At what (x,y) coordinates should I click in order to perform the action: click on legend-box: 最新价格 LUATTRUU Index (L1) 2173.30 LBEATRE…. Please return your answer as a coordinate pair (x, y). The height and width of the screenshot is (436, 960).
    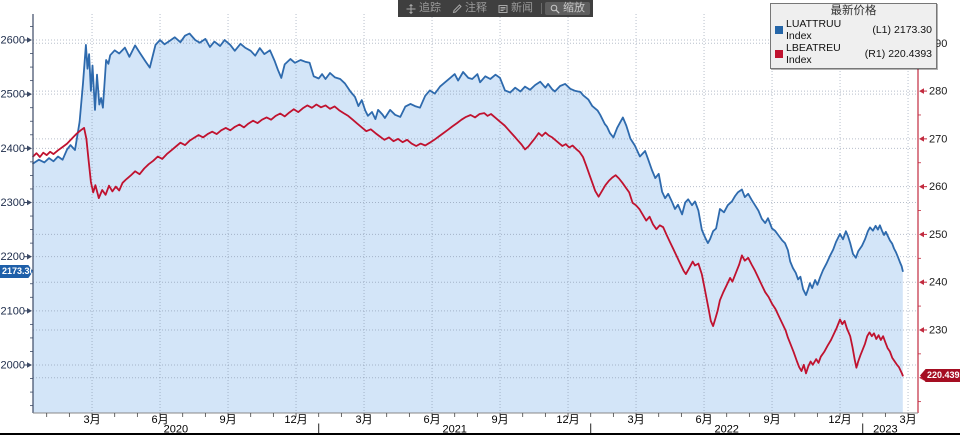
    Looking at the image, I should click on (853, 36).